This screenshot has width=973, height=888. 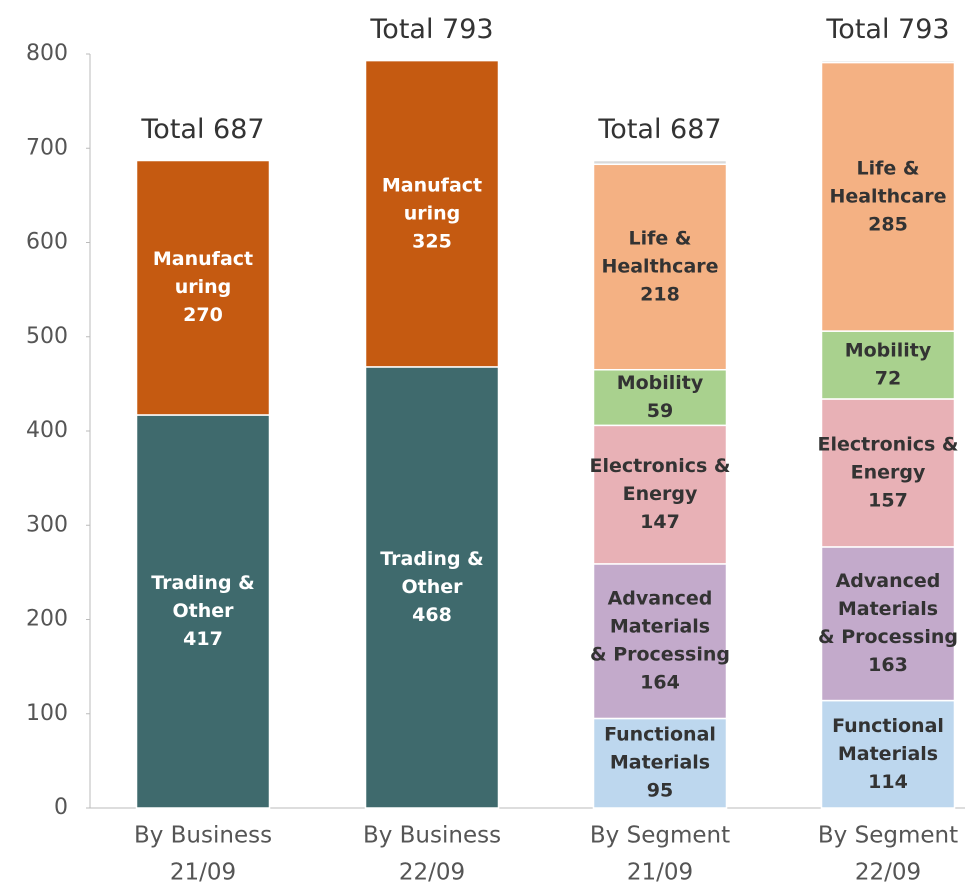 What do you see at coordinates (47, 524) in the screenshot?
I see `y-tick-label: 300` at bounding box center [47, 524].